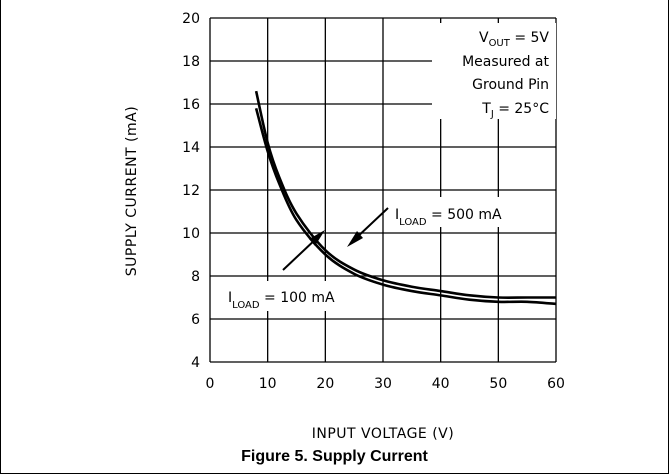 This screenshot has height=475, width=669. Describe the element at coordinates (515, 110) in the screenshot. I see `condition-tj: TJ = 25°C` at that location.